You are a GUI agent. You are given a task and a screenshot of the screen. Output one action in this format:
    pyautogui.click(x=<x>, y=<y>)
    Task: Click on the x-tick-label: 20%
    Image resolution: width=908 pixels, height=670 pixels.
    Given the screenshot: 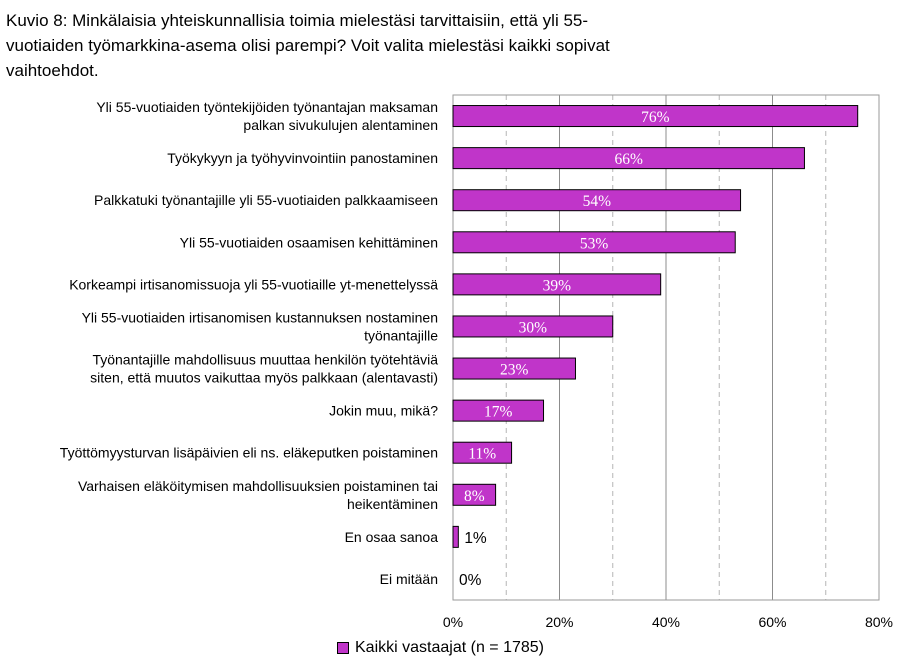 What is the action you would take?
    pyautogui.click(x=559, y=622)
    